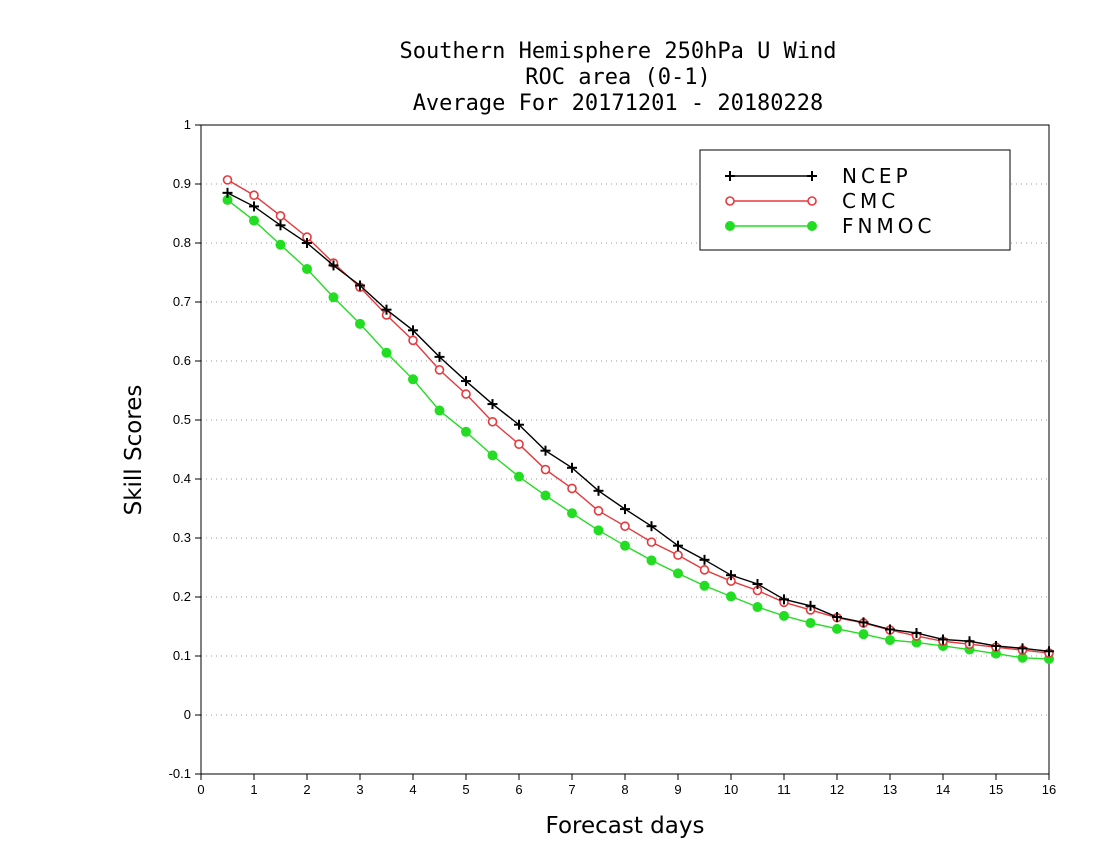 The height and width of the screenshot is (850, 1100). I want to click on x-tick-label: 1, so click(253, 789).